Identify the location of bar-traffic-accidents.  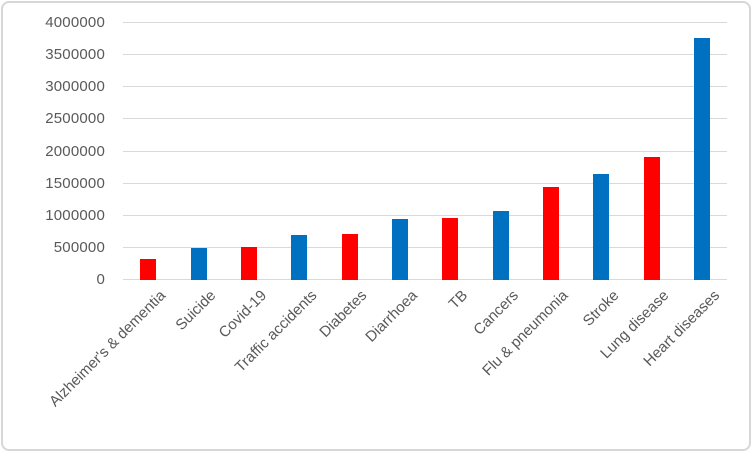
(299, 257).